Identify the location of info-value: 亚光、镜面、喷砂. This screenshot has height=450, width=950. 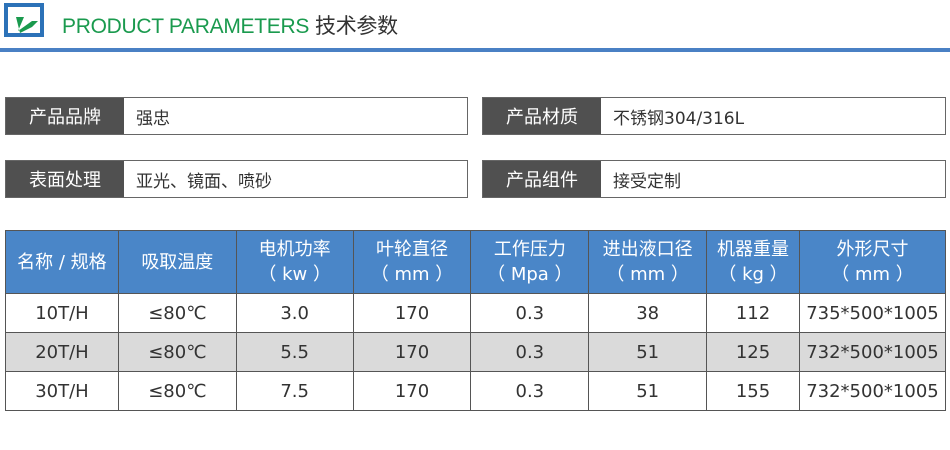
(295, 179).